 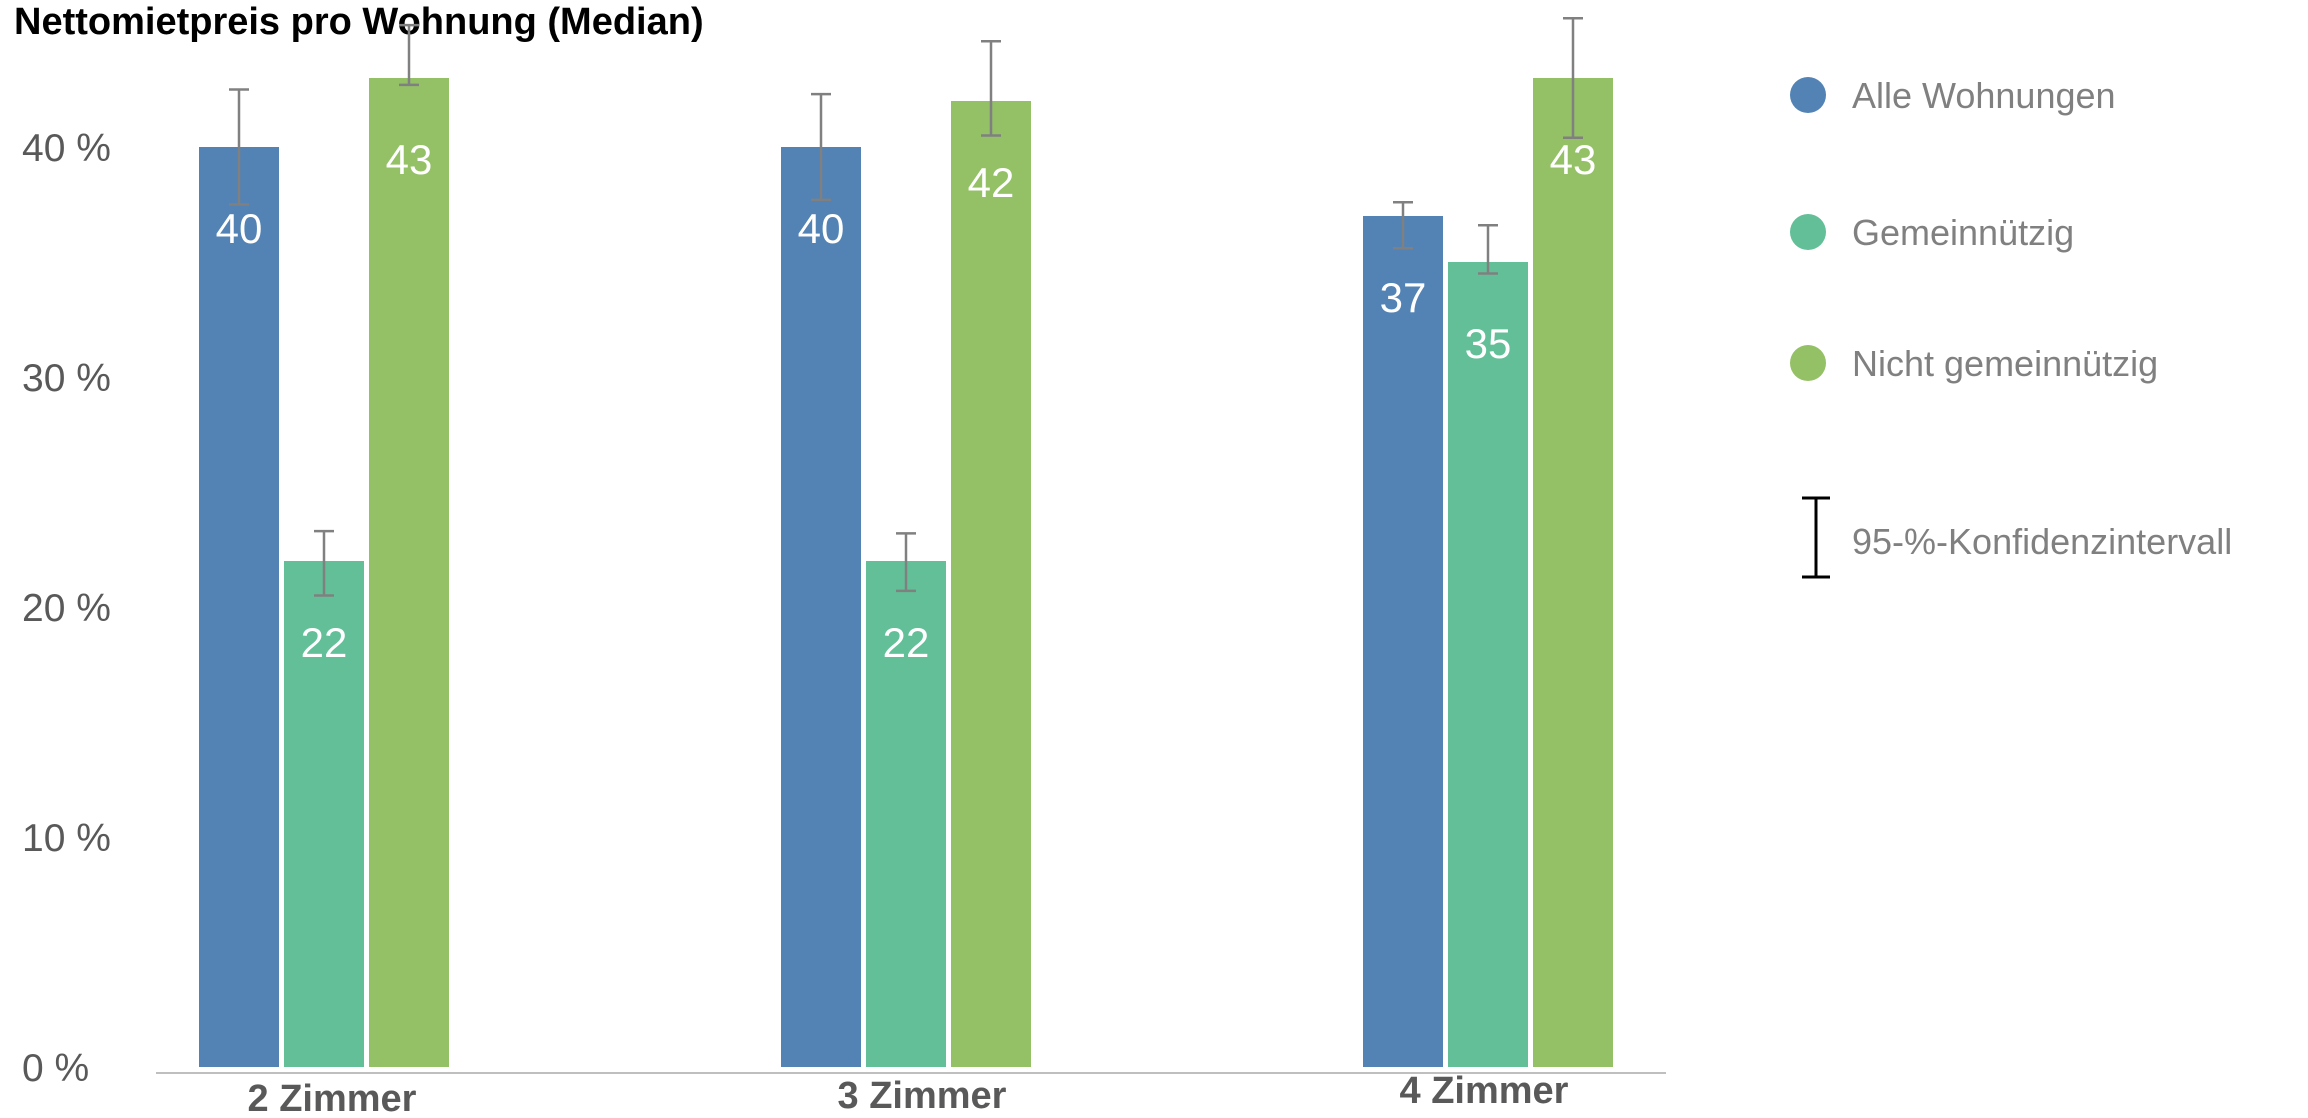 I want to click on x-category-label: 2 Zimmer, so click(x=332, y=1098).